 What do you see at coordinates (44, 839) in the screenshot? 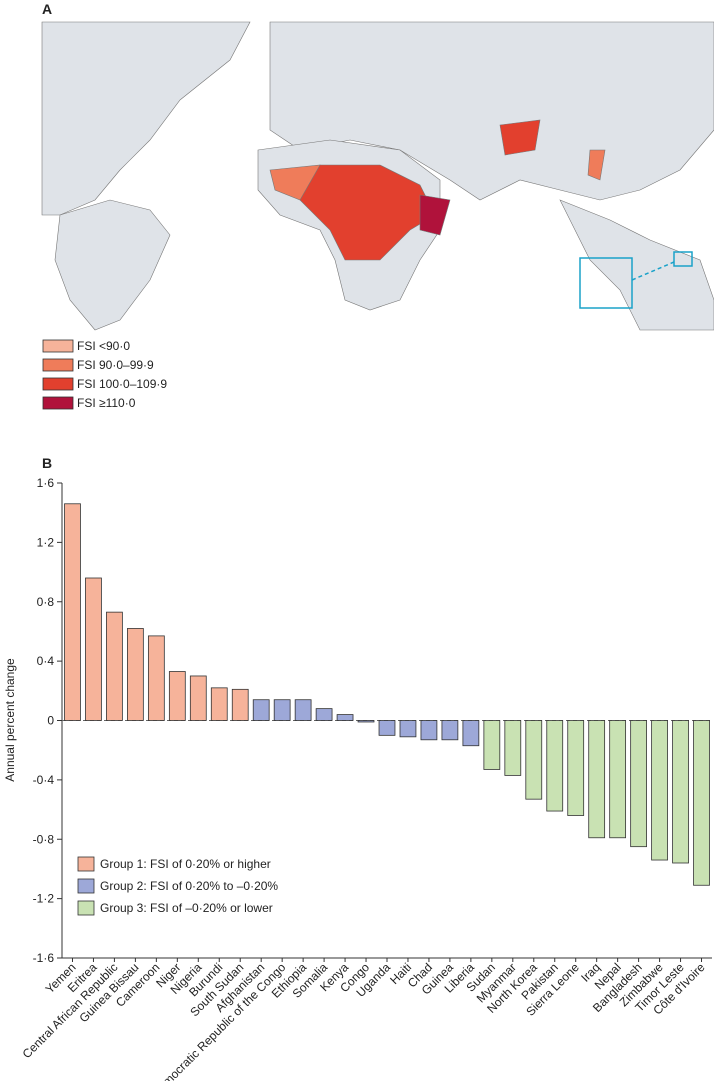
I see `y-tick-label: -0·8` at bounding box center [44, 839].